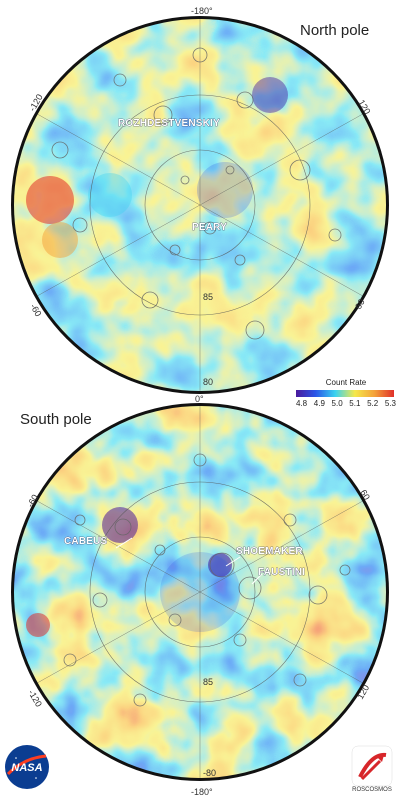 The image size is (400, 800). I want to click on south-lon-label-bottom: -180°, so click(202, 792).